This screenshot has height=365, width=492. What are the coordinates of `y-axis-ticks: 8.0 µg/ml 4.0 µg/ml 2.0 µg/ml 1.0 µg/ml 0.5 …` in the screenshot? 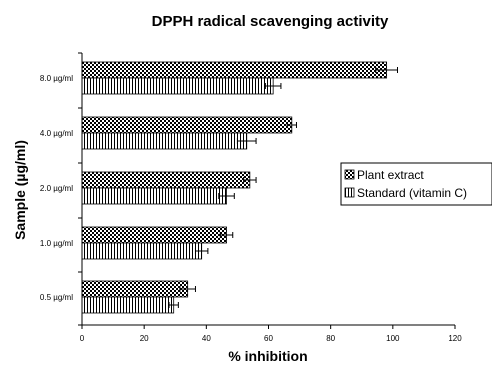 It's located at (61, 189).